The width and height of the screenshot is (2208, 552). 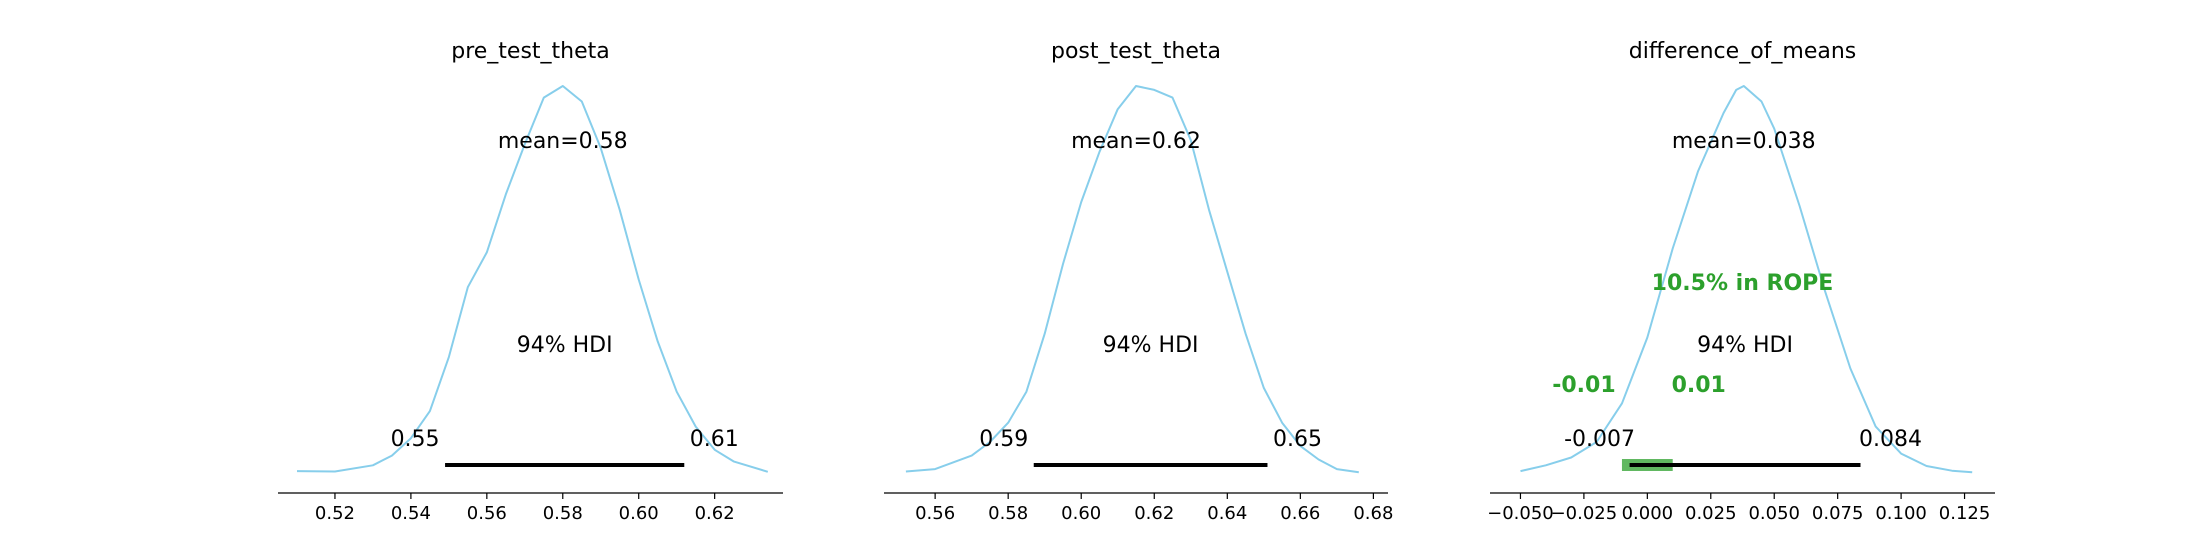 I want to click on x-tick-label: 0.52, so click(x=335, y=513).